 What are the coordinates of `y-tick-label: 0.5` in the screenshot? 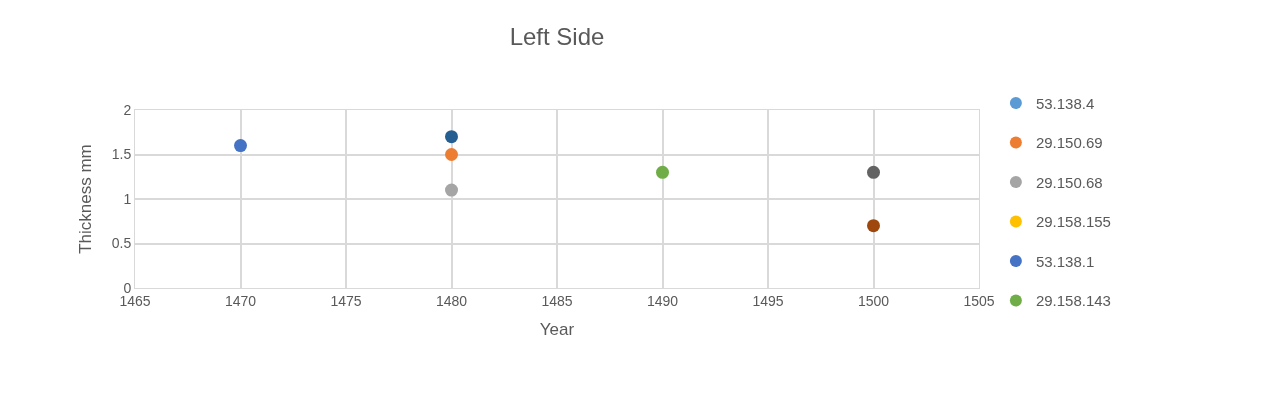 It's located at (121, 243).